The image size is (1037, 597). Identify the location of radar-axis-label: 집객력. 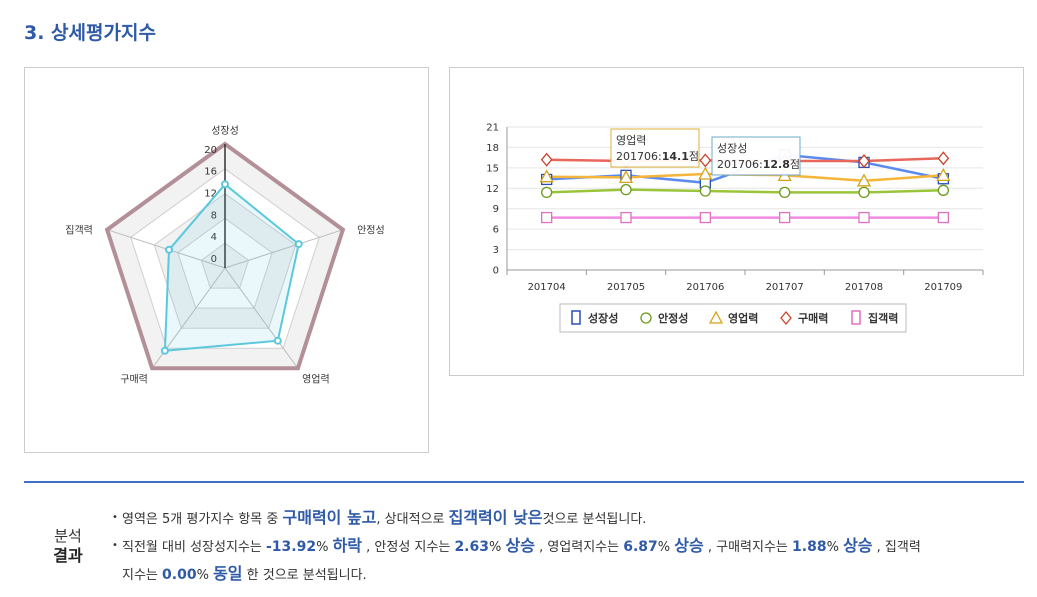
(79, 231).